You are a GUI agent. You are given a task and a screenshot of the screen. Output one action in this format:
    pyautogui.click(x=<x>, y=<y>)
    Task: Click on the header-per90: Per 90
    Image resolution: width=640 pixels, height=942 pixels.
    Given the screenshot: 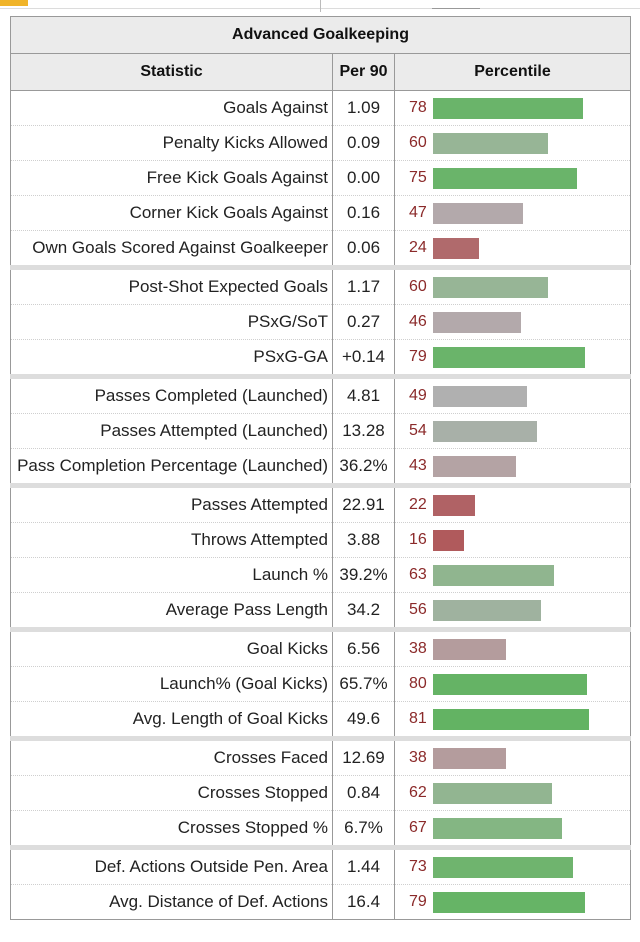 What is the action you would take?
    pyautogui.click(x=363, y=72)
    